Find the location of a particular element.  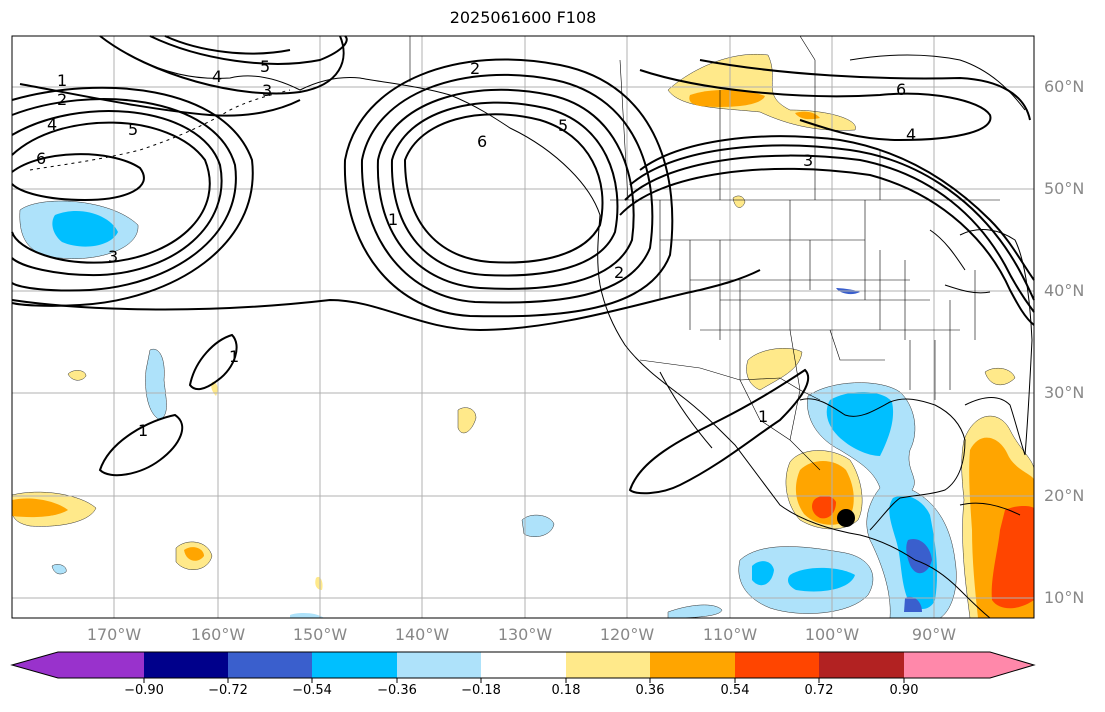

shade-royal-blue is located at coordinates (913, 604).